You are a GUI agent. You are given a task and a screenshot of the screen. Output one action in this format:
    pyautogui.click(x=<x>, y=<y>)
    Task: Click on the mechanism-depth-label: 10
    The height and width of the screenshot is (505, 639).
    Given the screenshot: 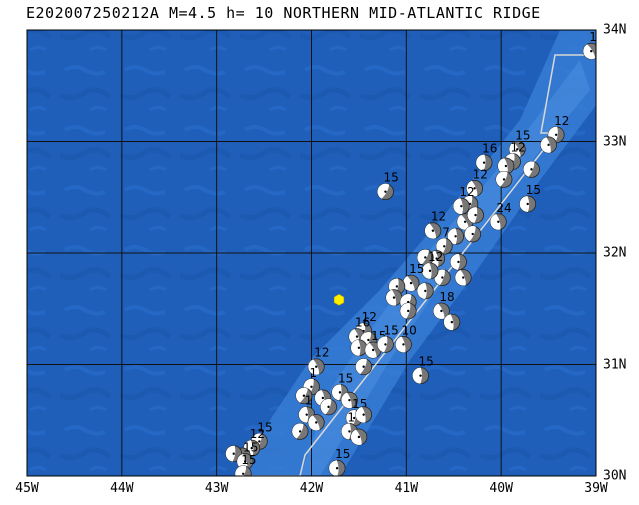 What is the action you would take?
    pyautogui.click(x=408, y=330)
    